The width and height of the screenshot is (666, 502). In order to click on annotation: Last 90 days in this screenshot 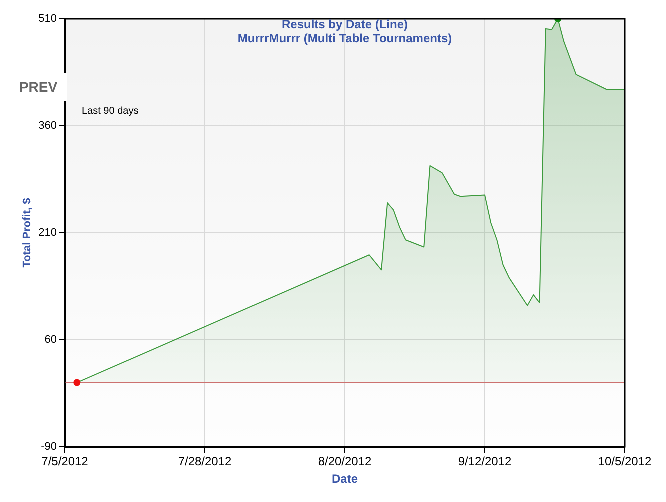, I will do `click(110, 111)`.